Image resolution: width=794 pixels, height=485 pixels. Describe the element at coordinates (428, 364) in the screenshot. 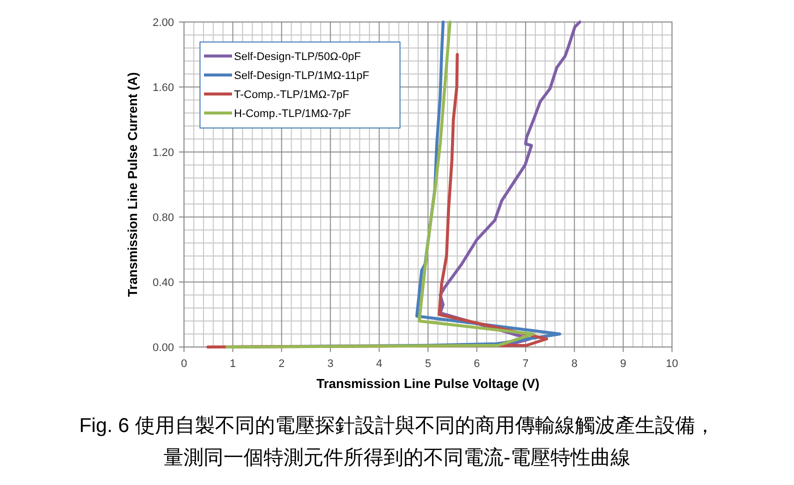

I see `x-tick-label: 5` at that location.